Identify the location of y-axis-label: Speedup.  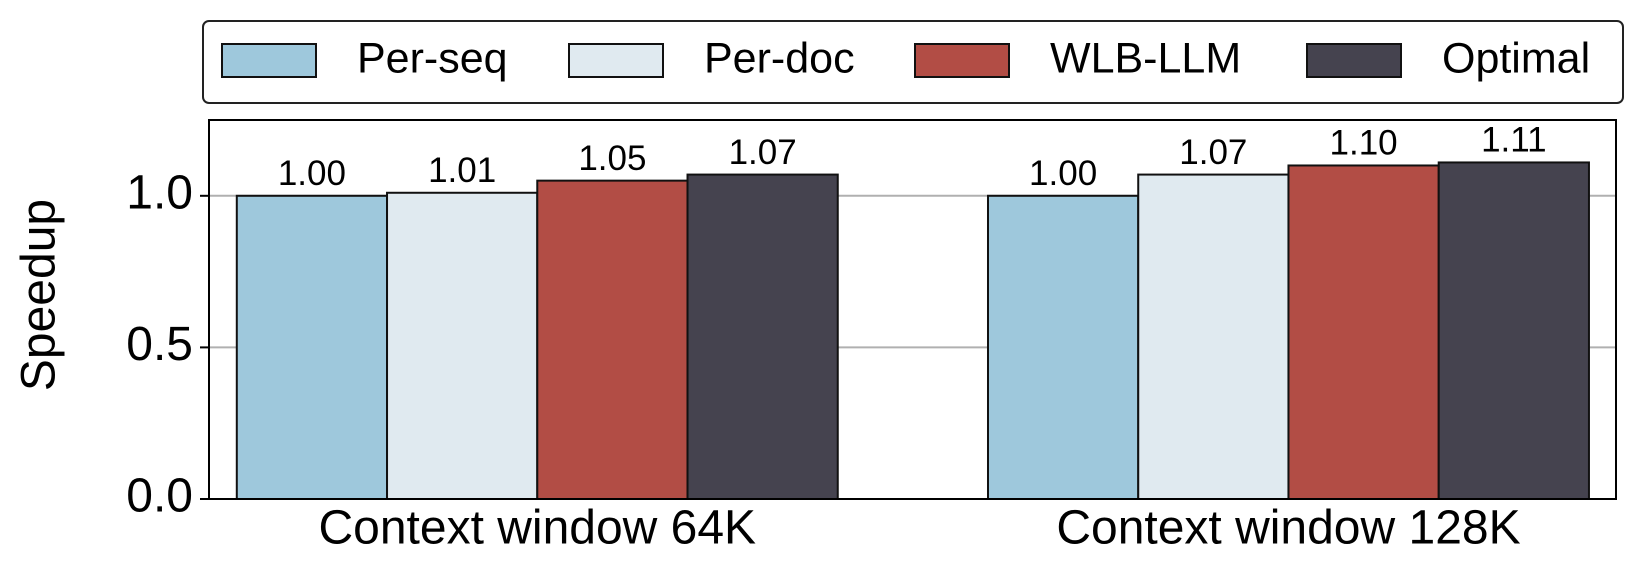
(39, 295).